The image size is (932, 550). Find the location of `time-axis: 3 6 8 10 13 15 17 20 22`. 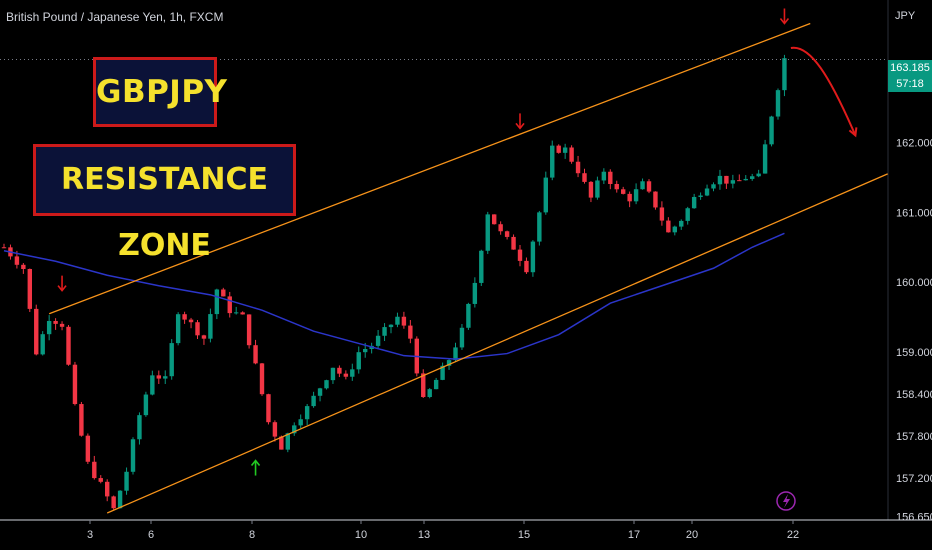

time-axis: 3 6 8 10 13 15 17 20 22 is located at coordinates (443, 530).